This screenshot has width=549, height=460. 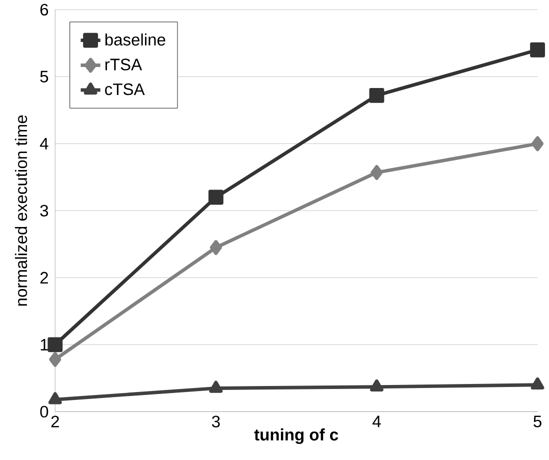 I want to click on legend-label: baseline, so click(x=135, y=40).